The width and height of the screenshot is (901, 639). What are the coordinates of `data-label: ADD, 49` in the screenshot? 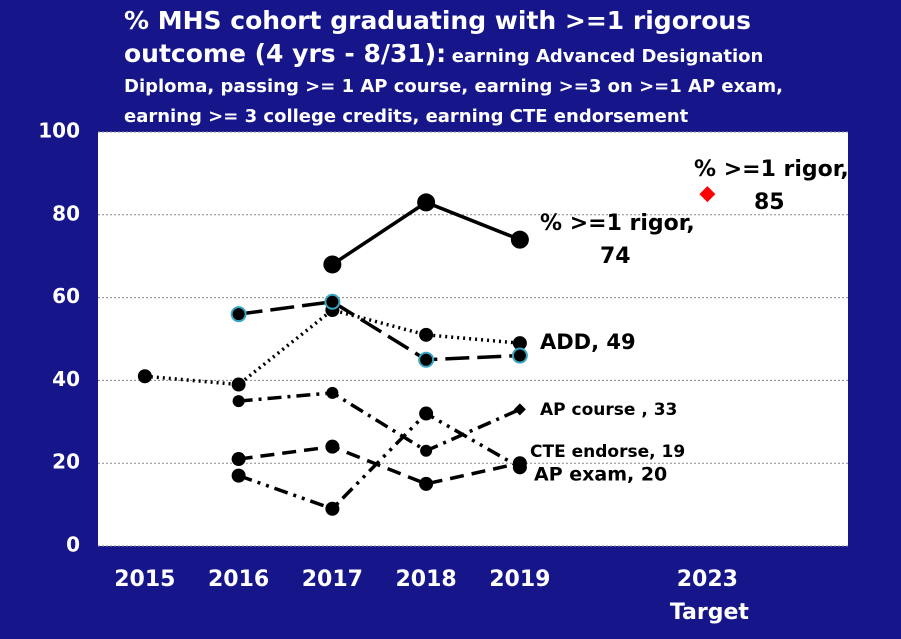 It's located at (588, 342).